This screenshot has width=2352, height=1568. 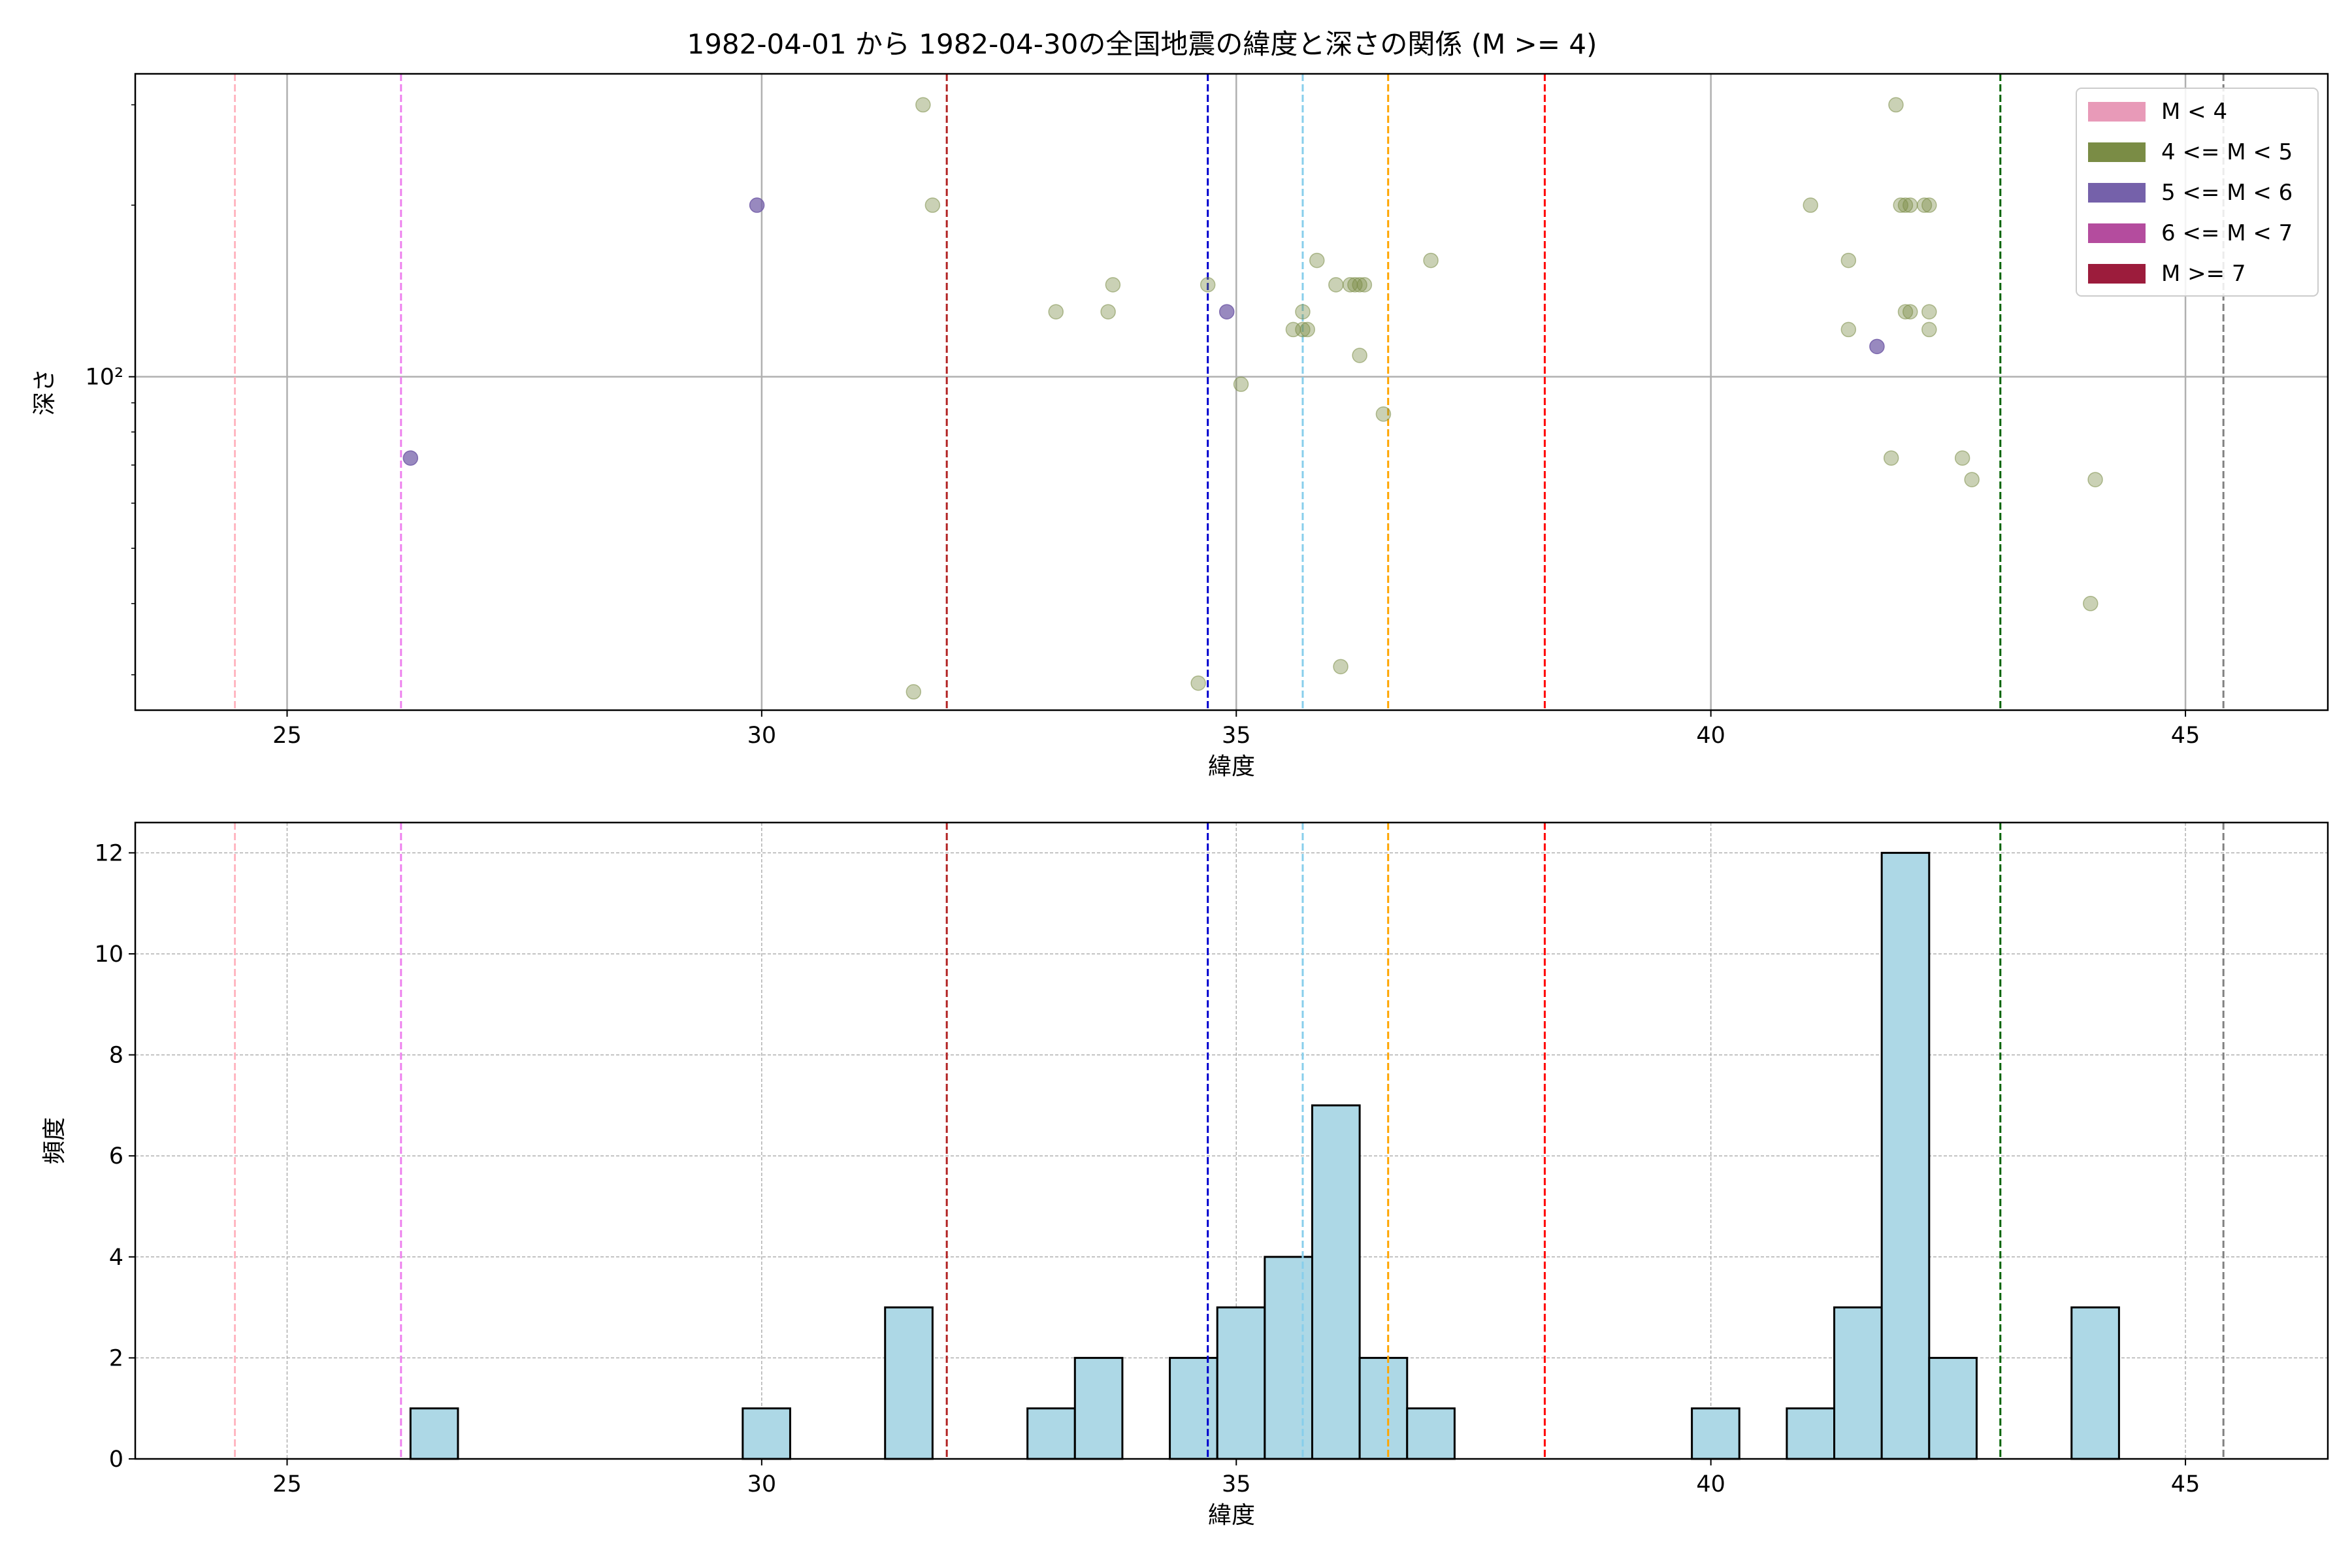 What do you see at coordinates (1231, 766) in the screenshot?
I see `scatter-x-axis-label: 緯度` at bounding box center [1231, 766].